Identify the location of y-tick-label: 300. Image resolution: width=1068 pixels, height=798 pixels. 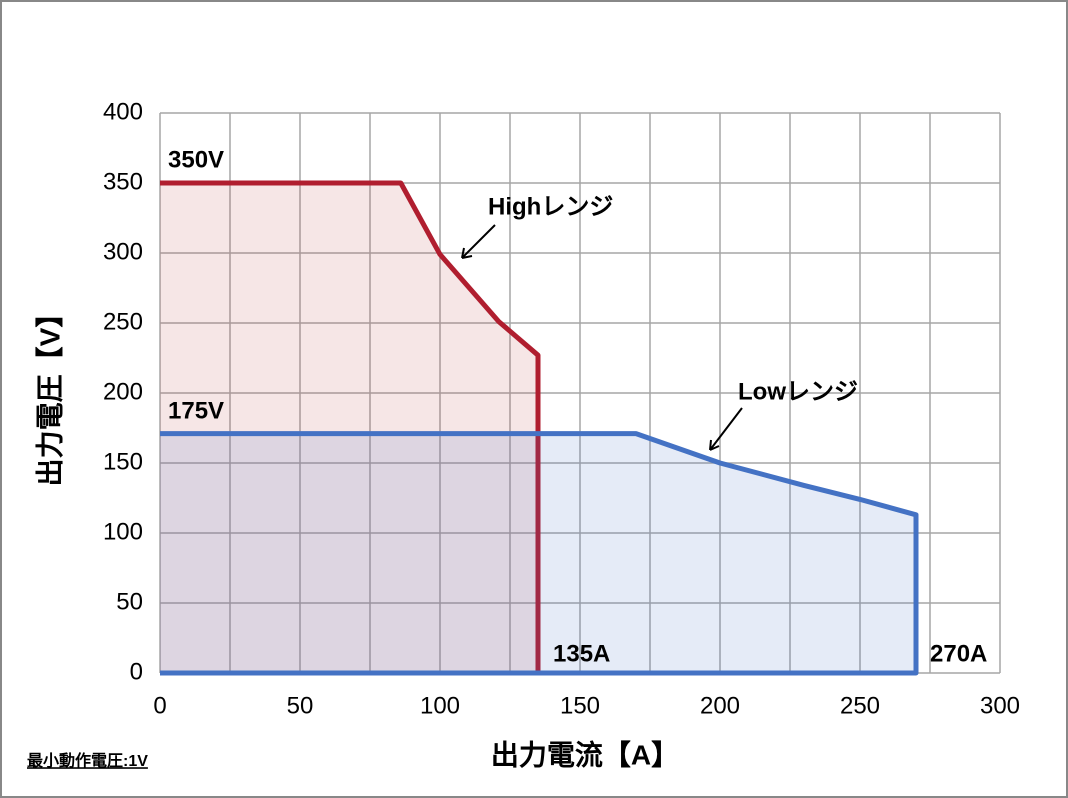
(123, 251).